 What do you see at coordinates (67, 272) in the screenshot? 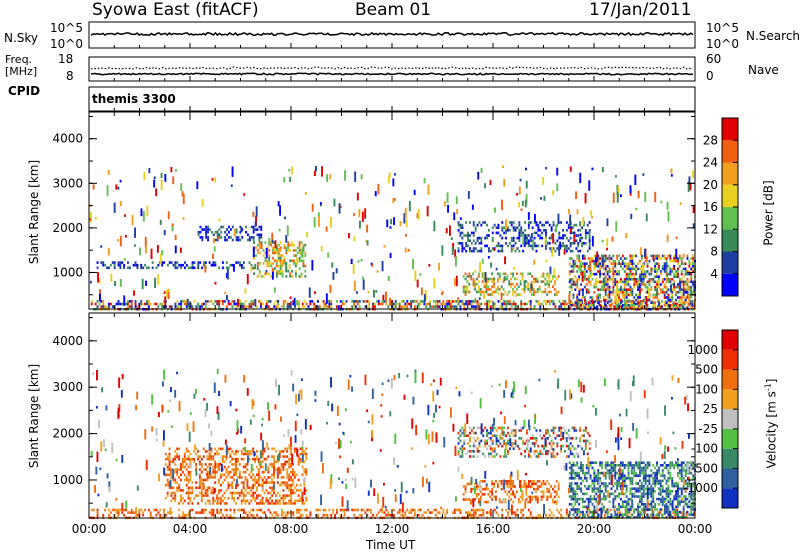
I see `y-tick-label: 1000` at bounding box center [67, 272].